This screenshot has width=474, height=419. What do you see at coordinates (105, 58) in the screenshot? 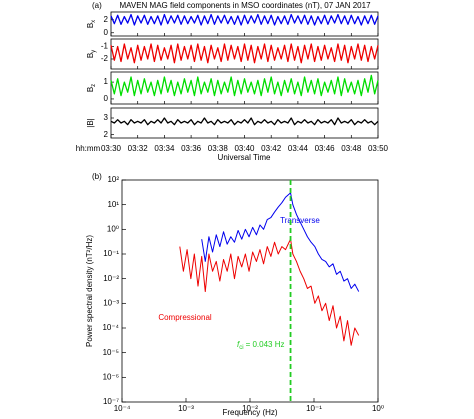
I see `y-tick-label: -2` at bounding box center [105, 58].